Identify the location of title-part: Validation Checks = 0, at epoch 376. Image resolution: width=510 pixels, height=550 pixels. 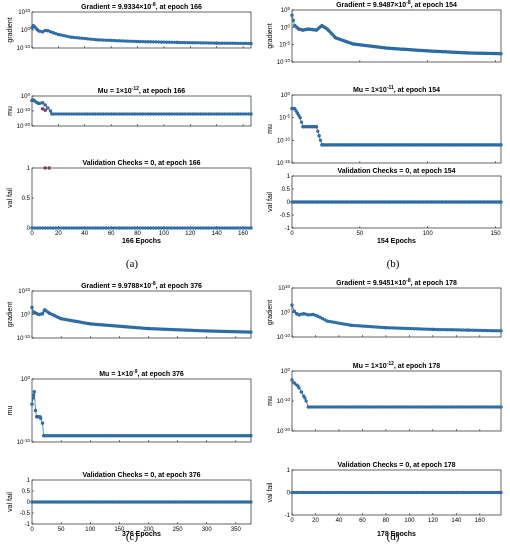
(141, 475).